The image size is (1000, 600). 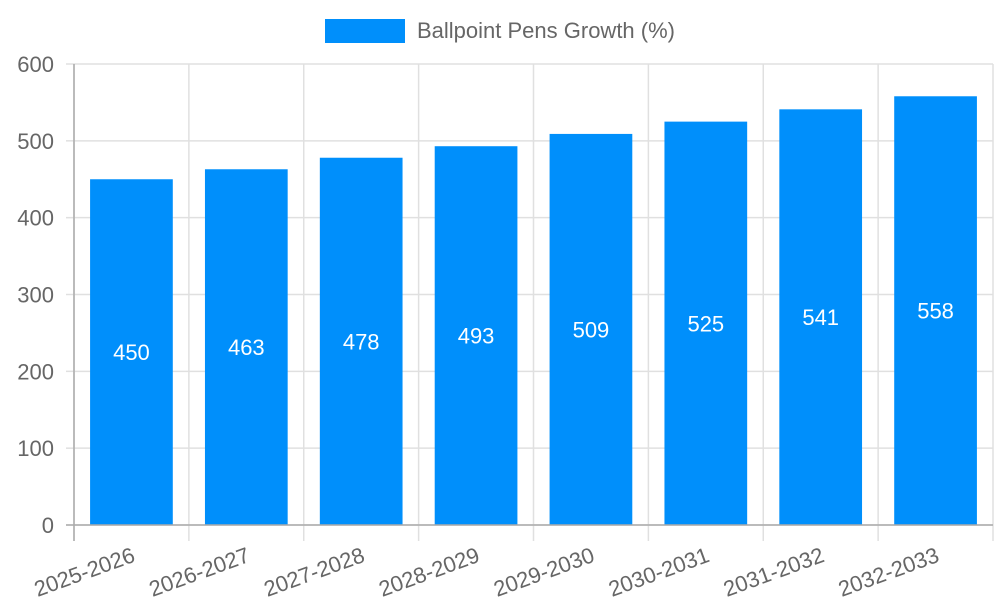 What do you see at coordinates (84, 571) in the screenshot?
I see `x-tick-label: 2025-2026` at bounding box center [84, 571].